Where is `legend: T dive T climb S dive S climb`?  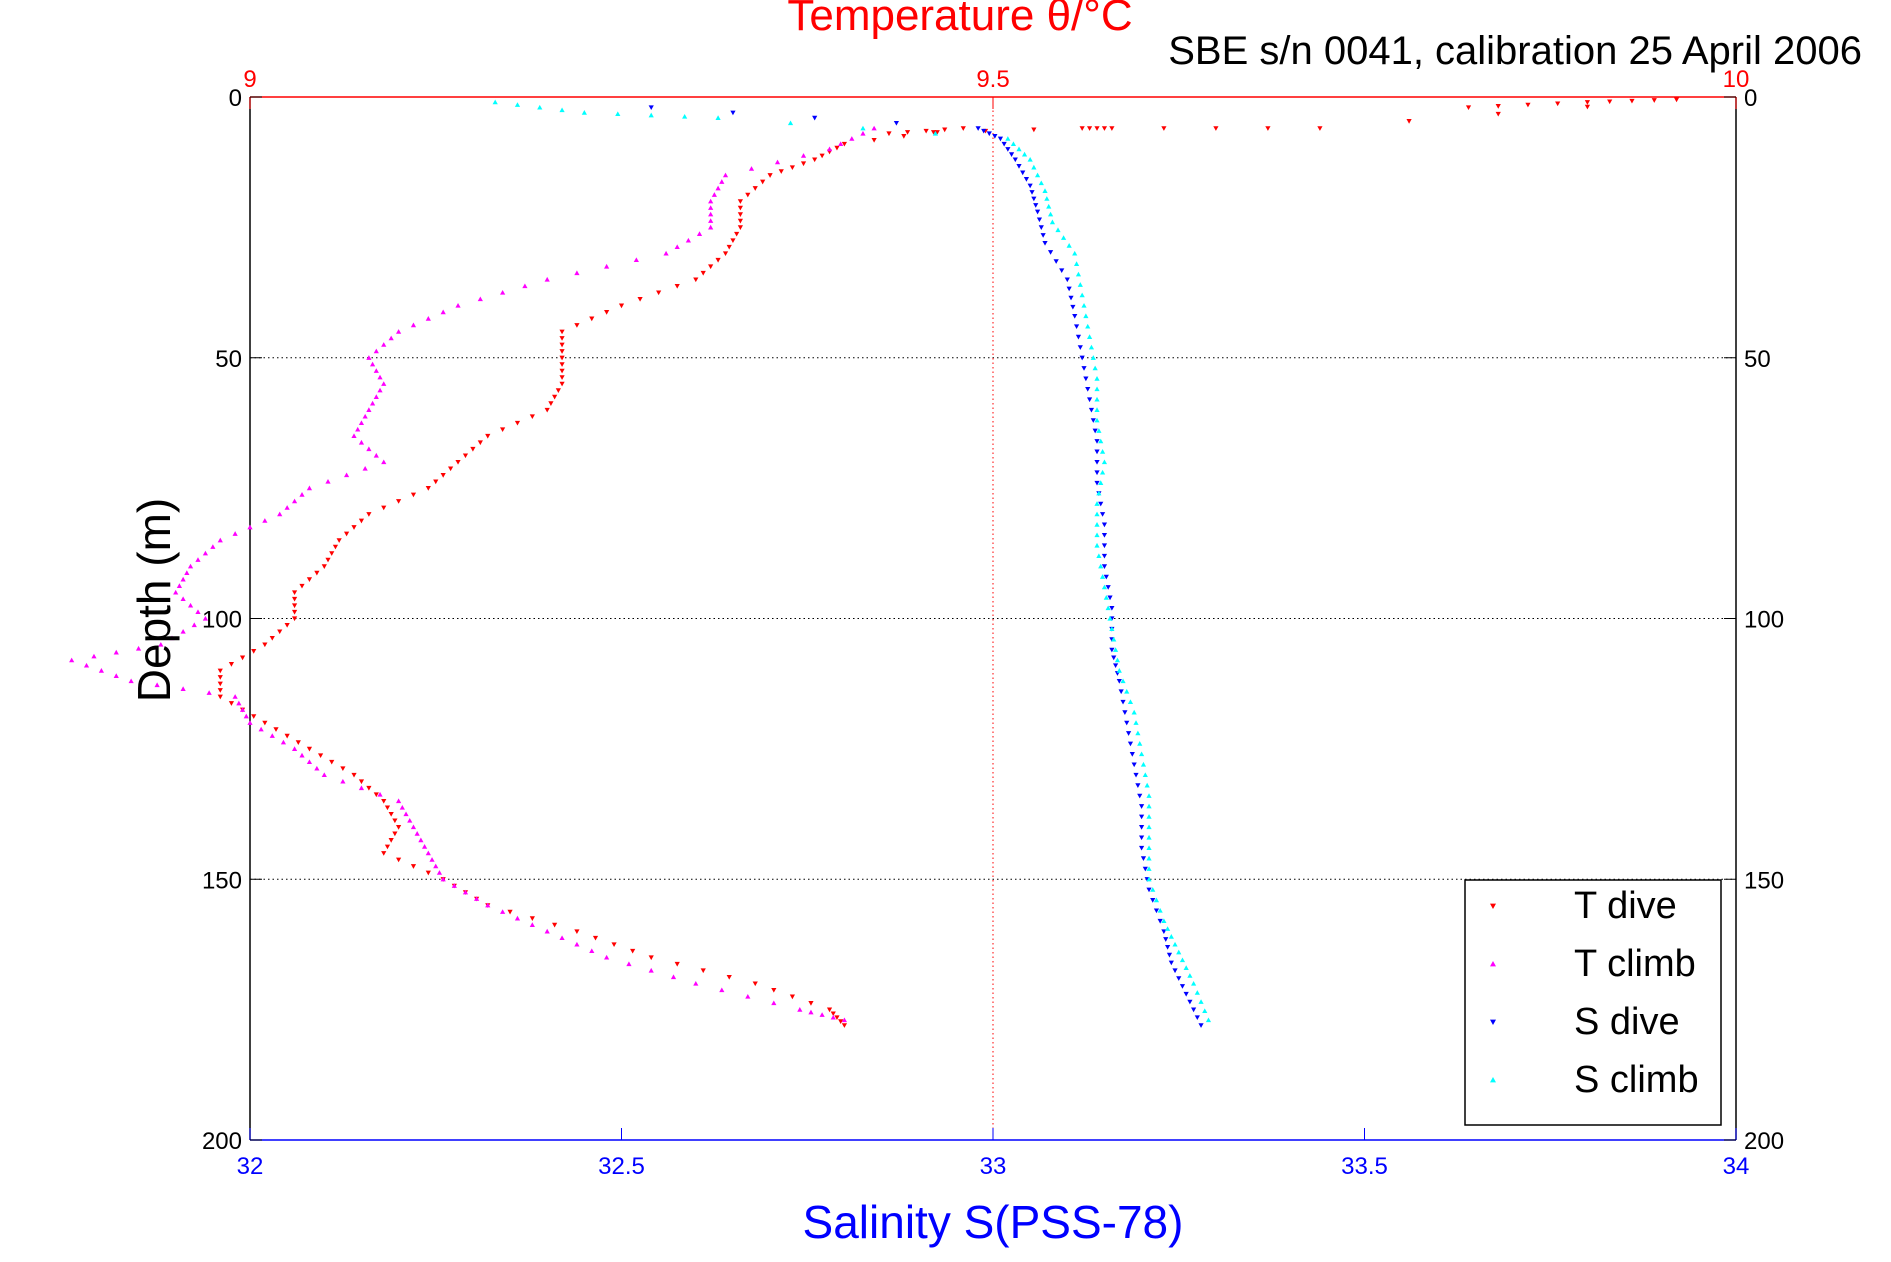 legend: T dive T climb S dive S climb is located at coordinates (1593, 1002).